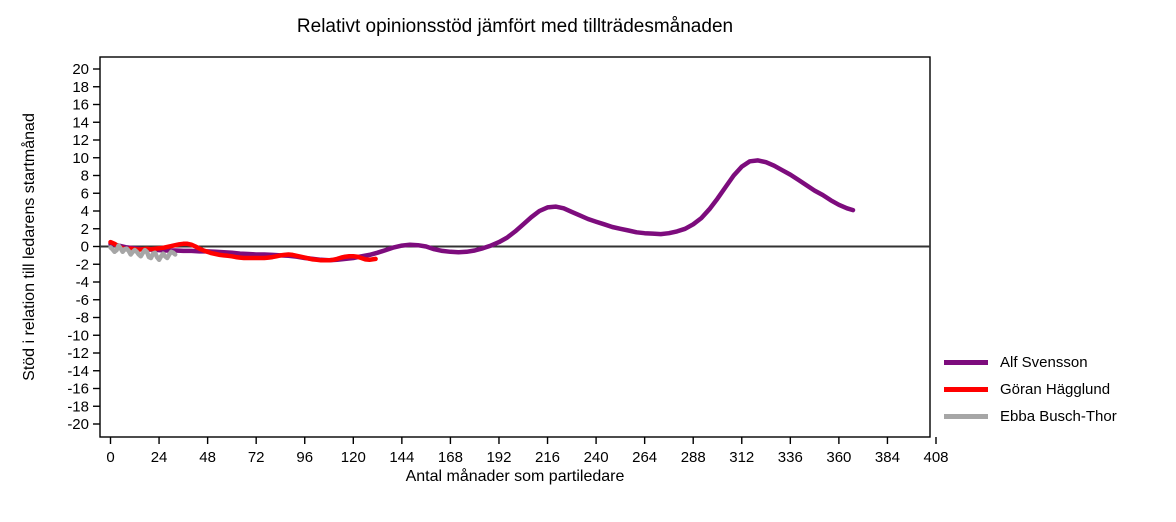  Describe the element at coordinates (790, 457) in the screenshot. I see `x-tick-label: 336` at that location.